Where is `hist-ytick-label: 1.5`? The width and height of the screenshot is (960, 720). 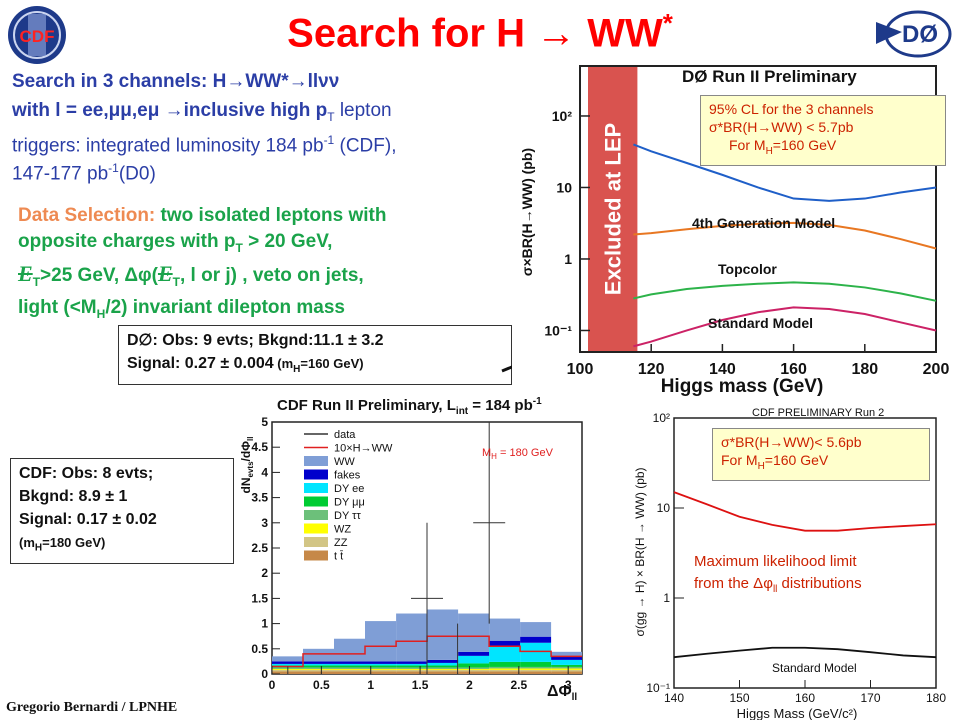 hist-ytick-label: 1.5 is located at coordinates (259, 598).